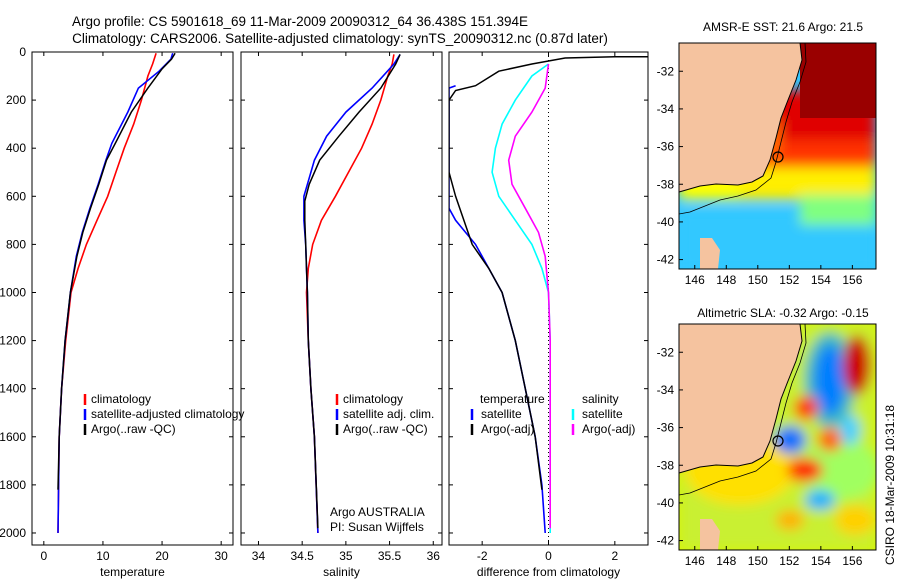 The image size is (900, 580). What do you see at coordinates (600, 399) in the screenshot?
I see `diff-legend-salinity-header: salinity` at bounding box center [600, 399].